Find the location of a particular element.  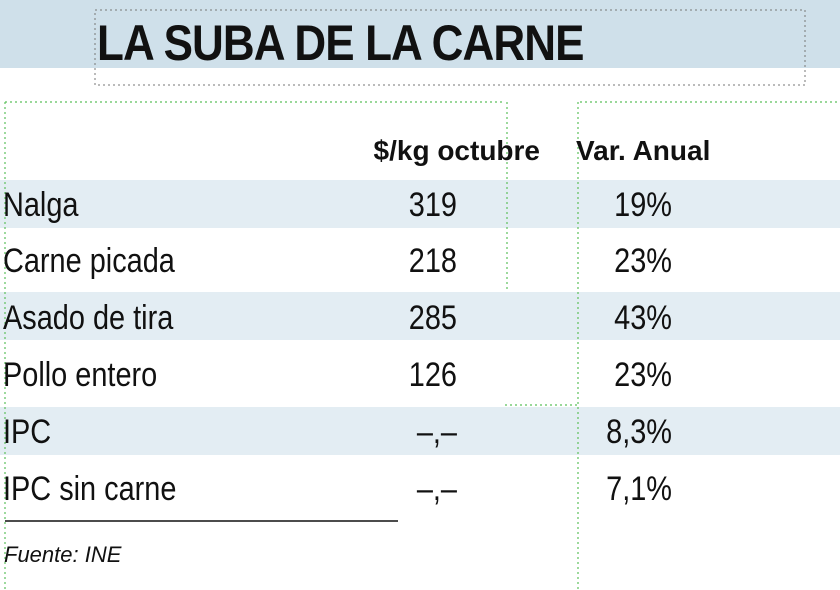

price-cell: 126 is located at coordinates (433, 374).